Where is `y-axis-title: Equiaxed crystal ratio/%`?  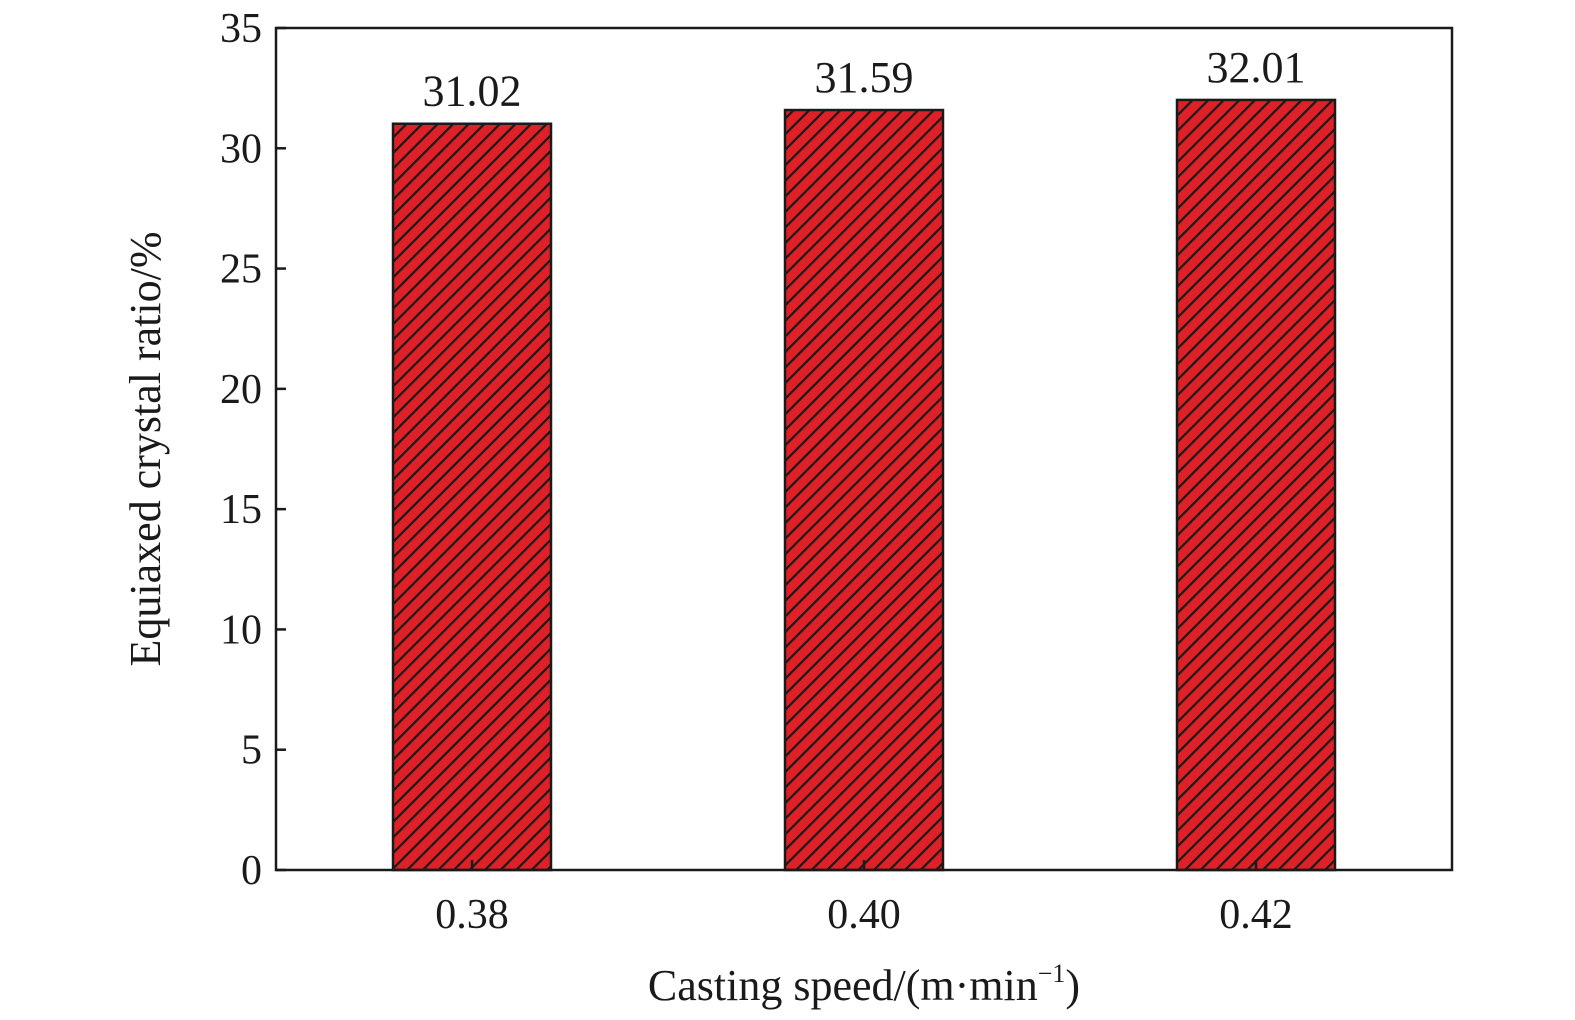
y-axis-title: Equiaxed crystal ratio/% is located at coordinates (145, 449).